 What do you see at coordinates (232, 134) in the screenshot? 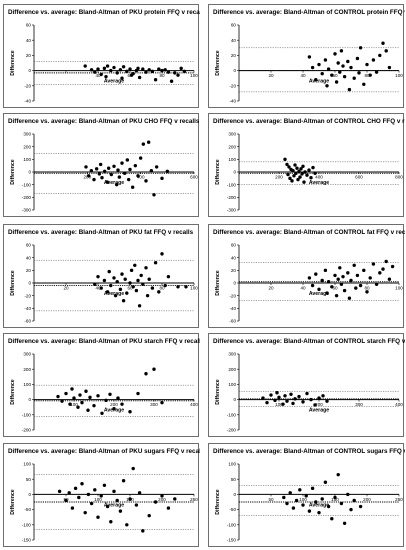
I see `y-tick-label: 300` at bounding box center [232, 134].